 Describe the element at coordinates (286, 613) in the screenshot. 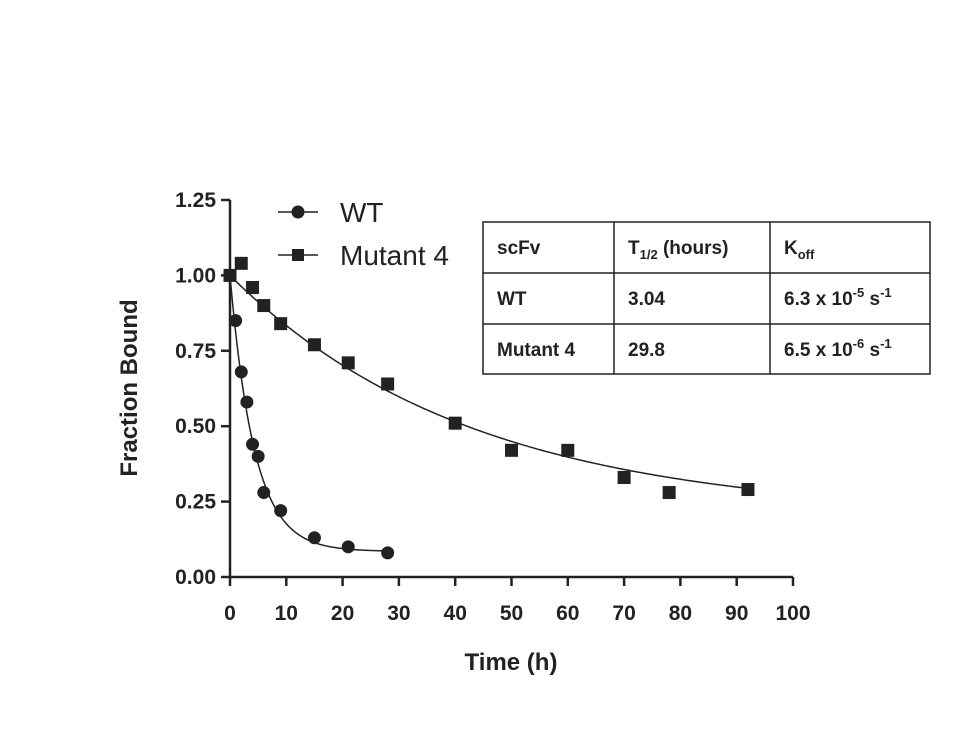

I see `x-tick-label: 10` at that location.